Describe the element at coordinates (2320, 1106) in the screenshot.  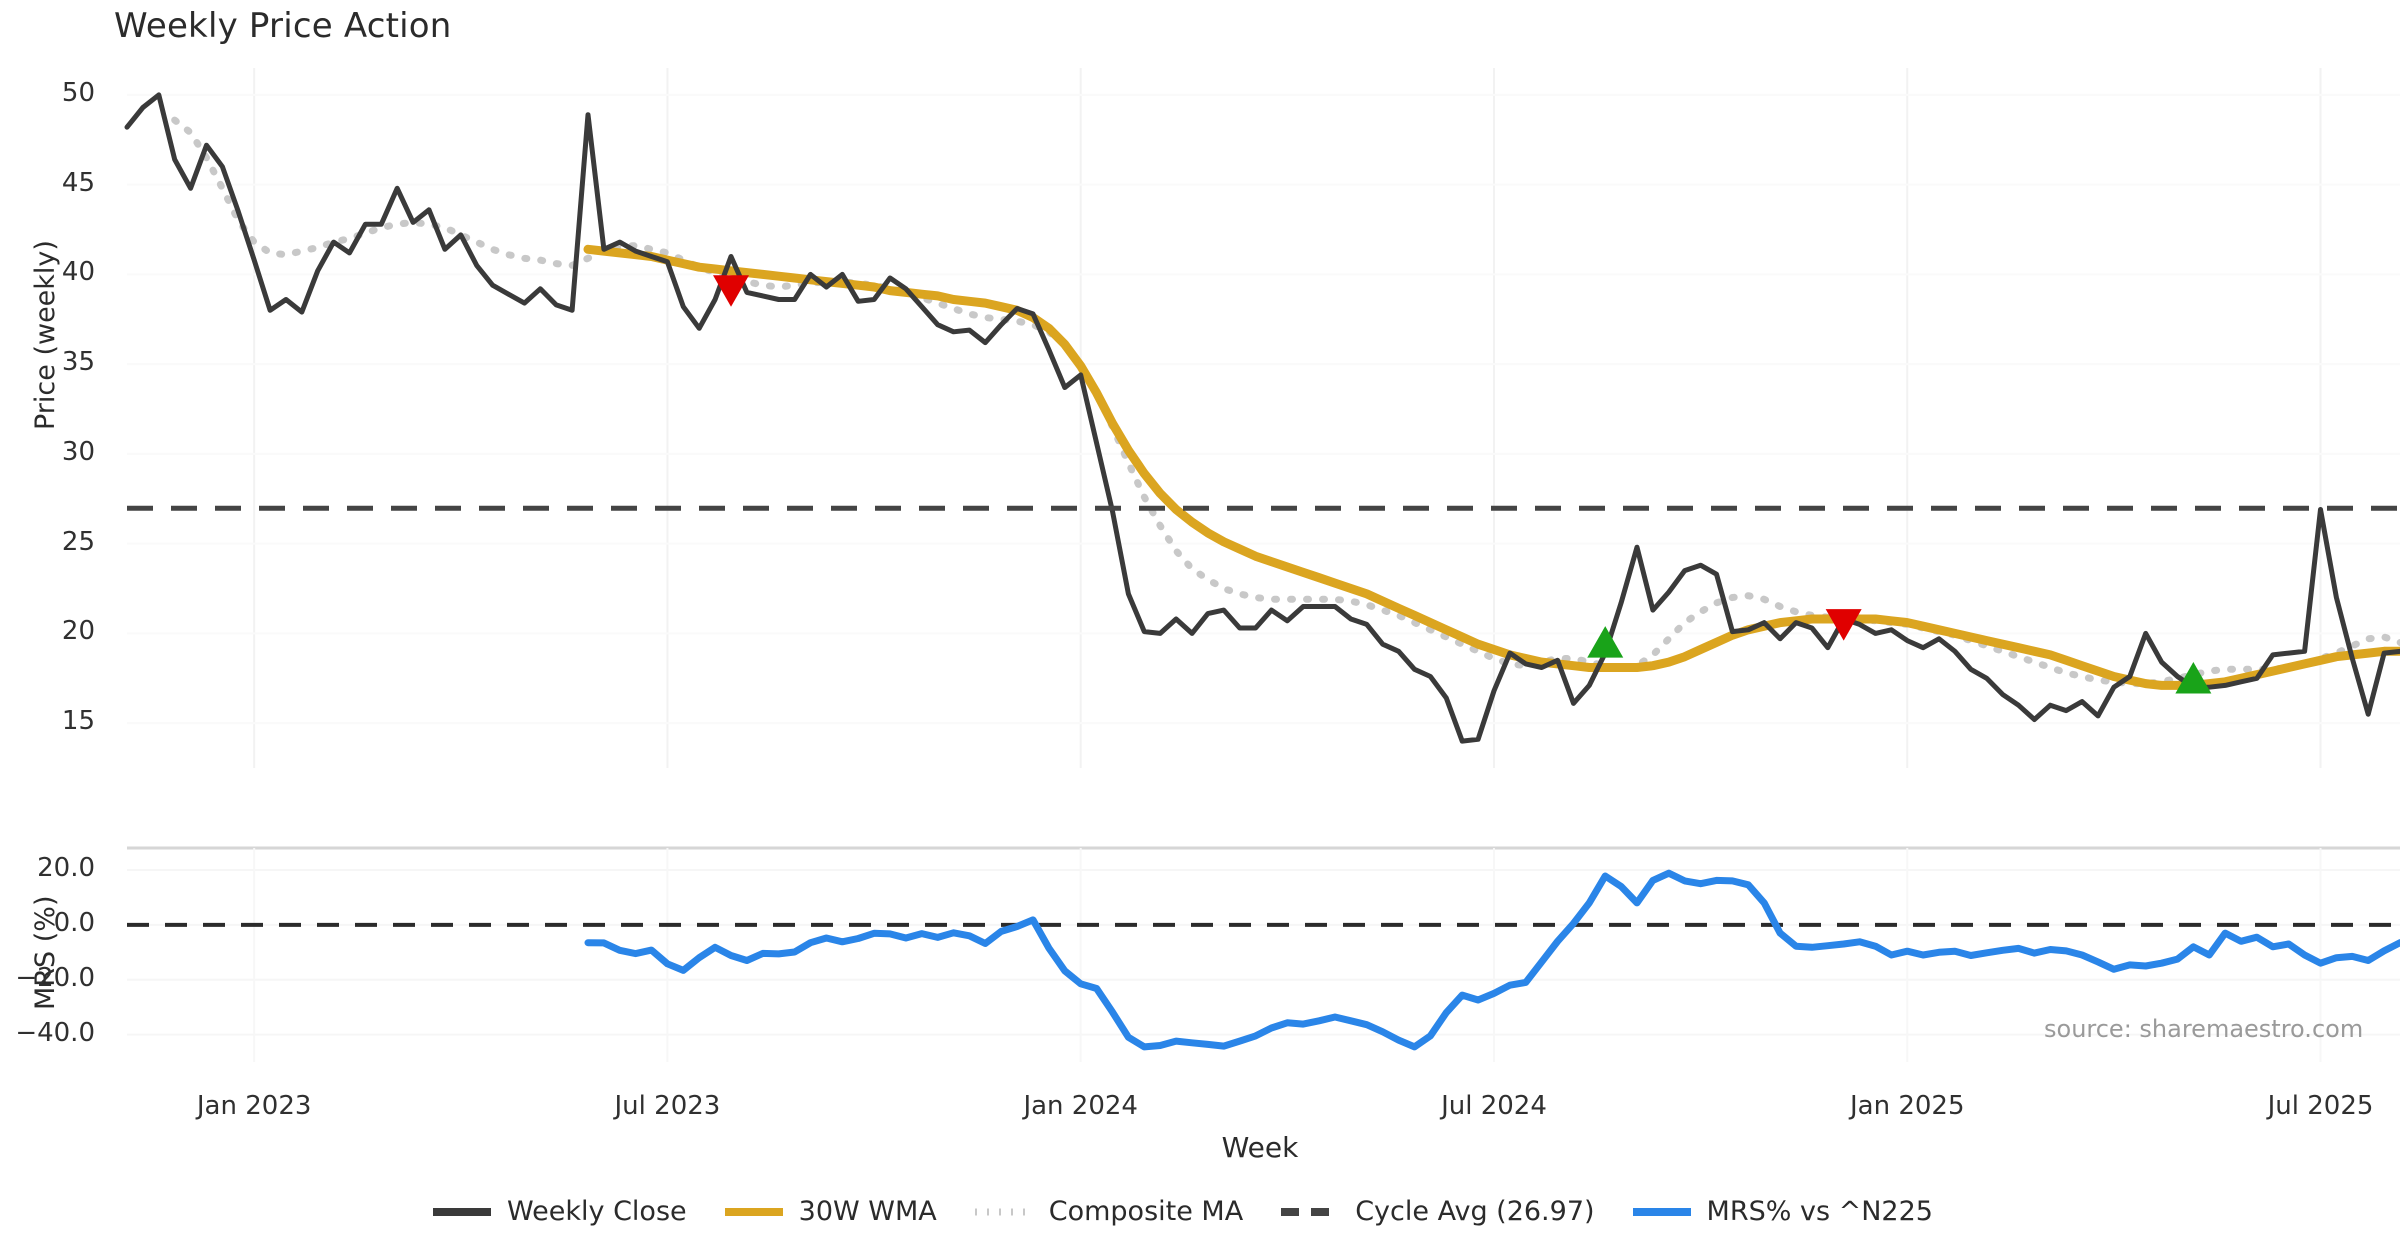
I see `x-tick-label: Jul 2025` at that location.